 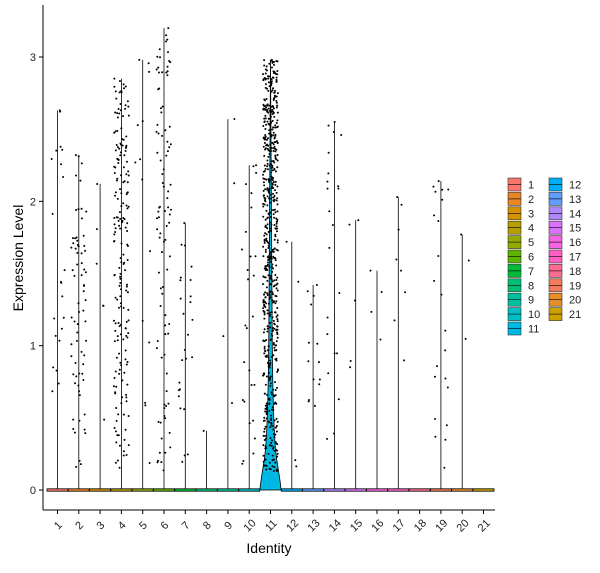 What do you see at coordinates (531, 301) in the screenshot?
I see `legend-label: 9` at bounding box center [531, 301].